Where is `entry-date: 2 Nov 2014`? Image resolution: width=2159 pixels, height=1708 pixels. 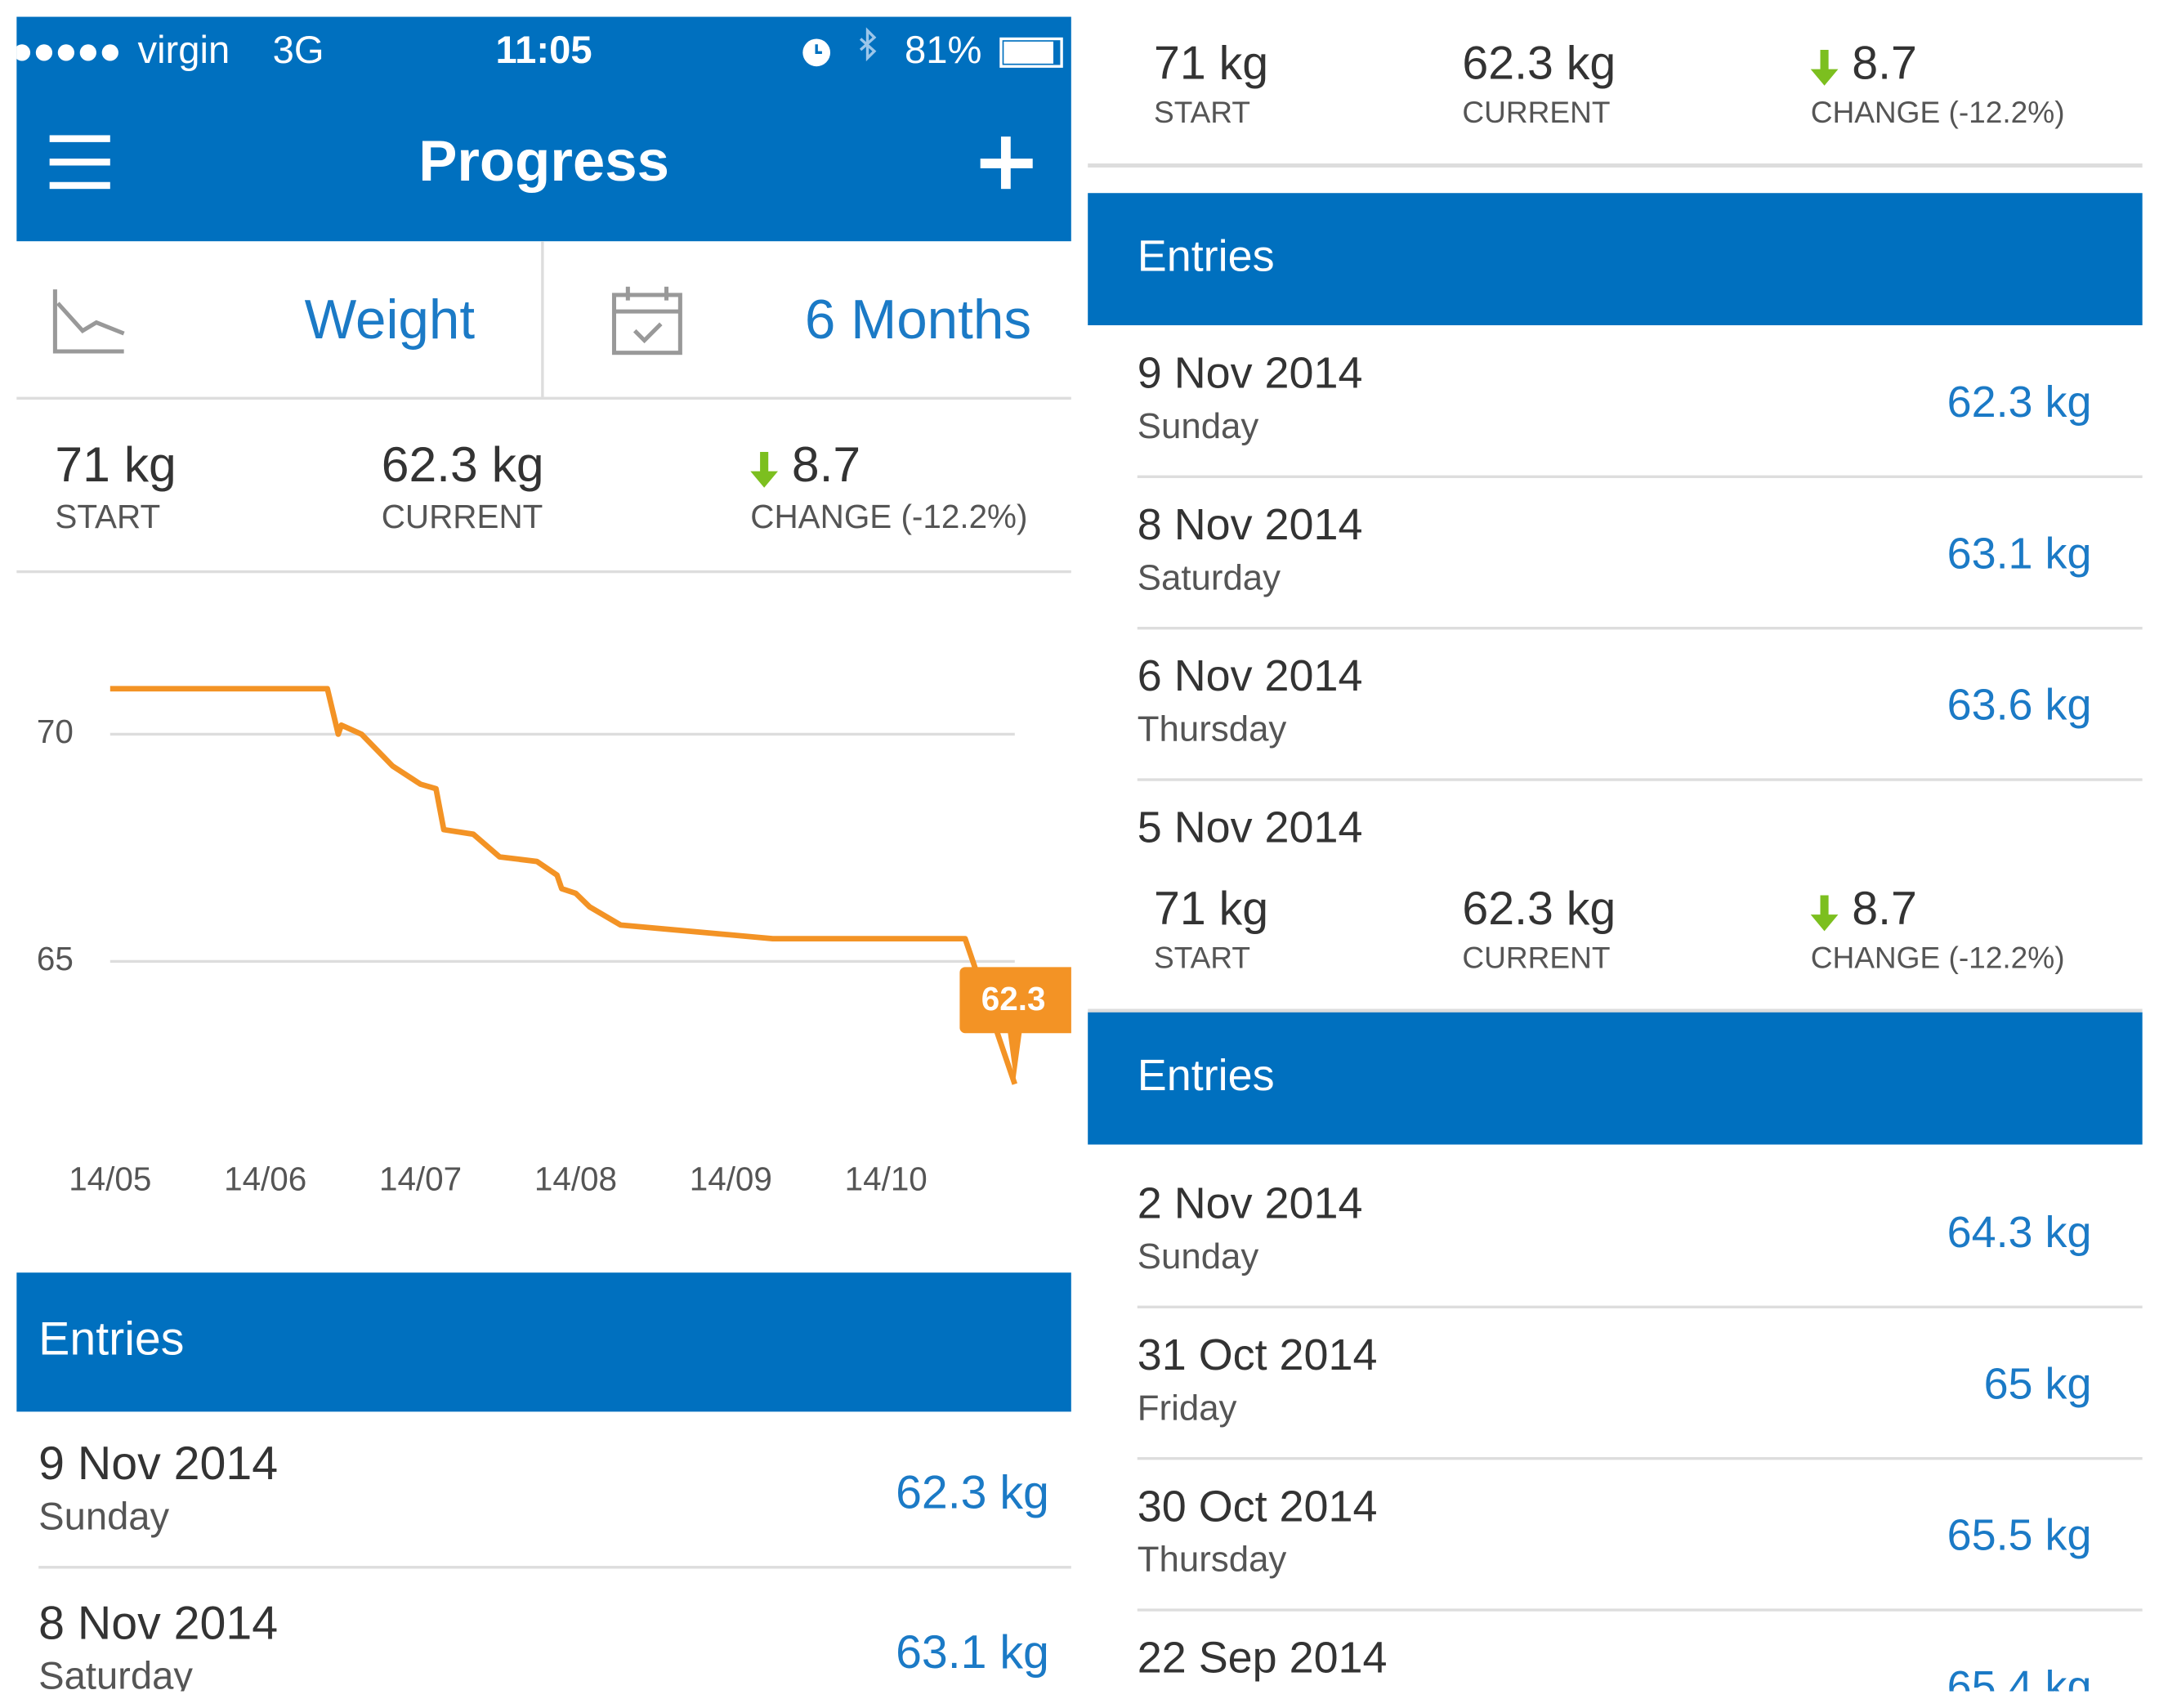 entry-date: 2 Nov 2014 is located at coordinates (1250, 1203).